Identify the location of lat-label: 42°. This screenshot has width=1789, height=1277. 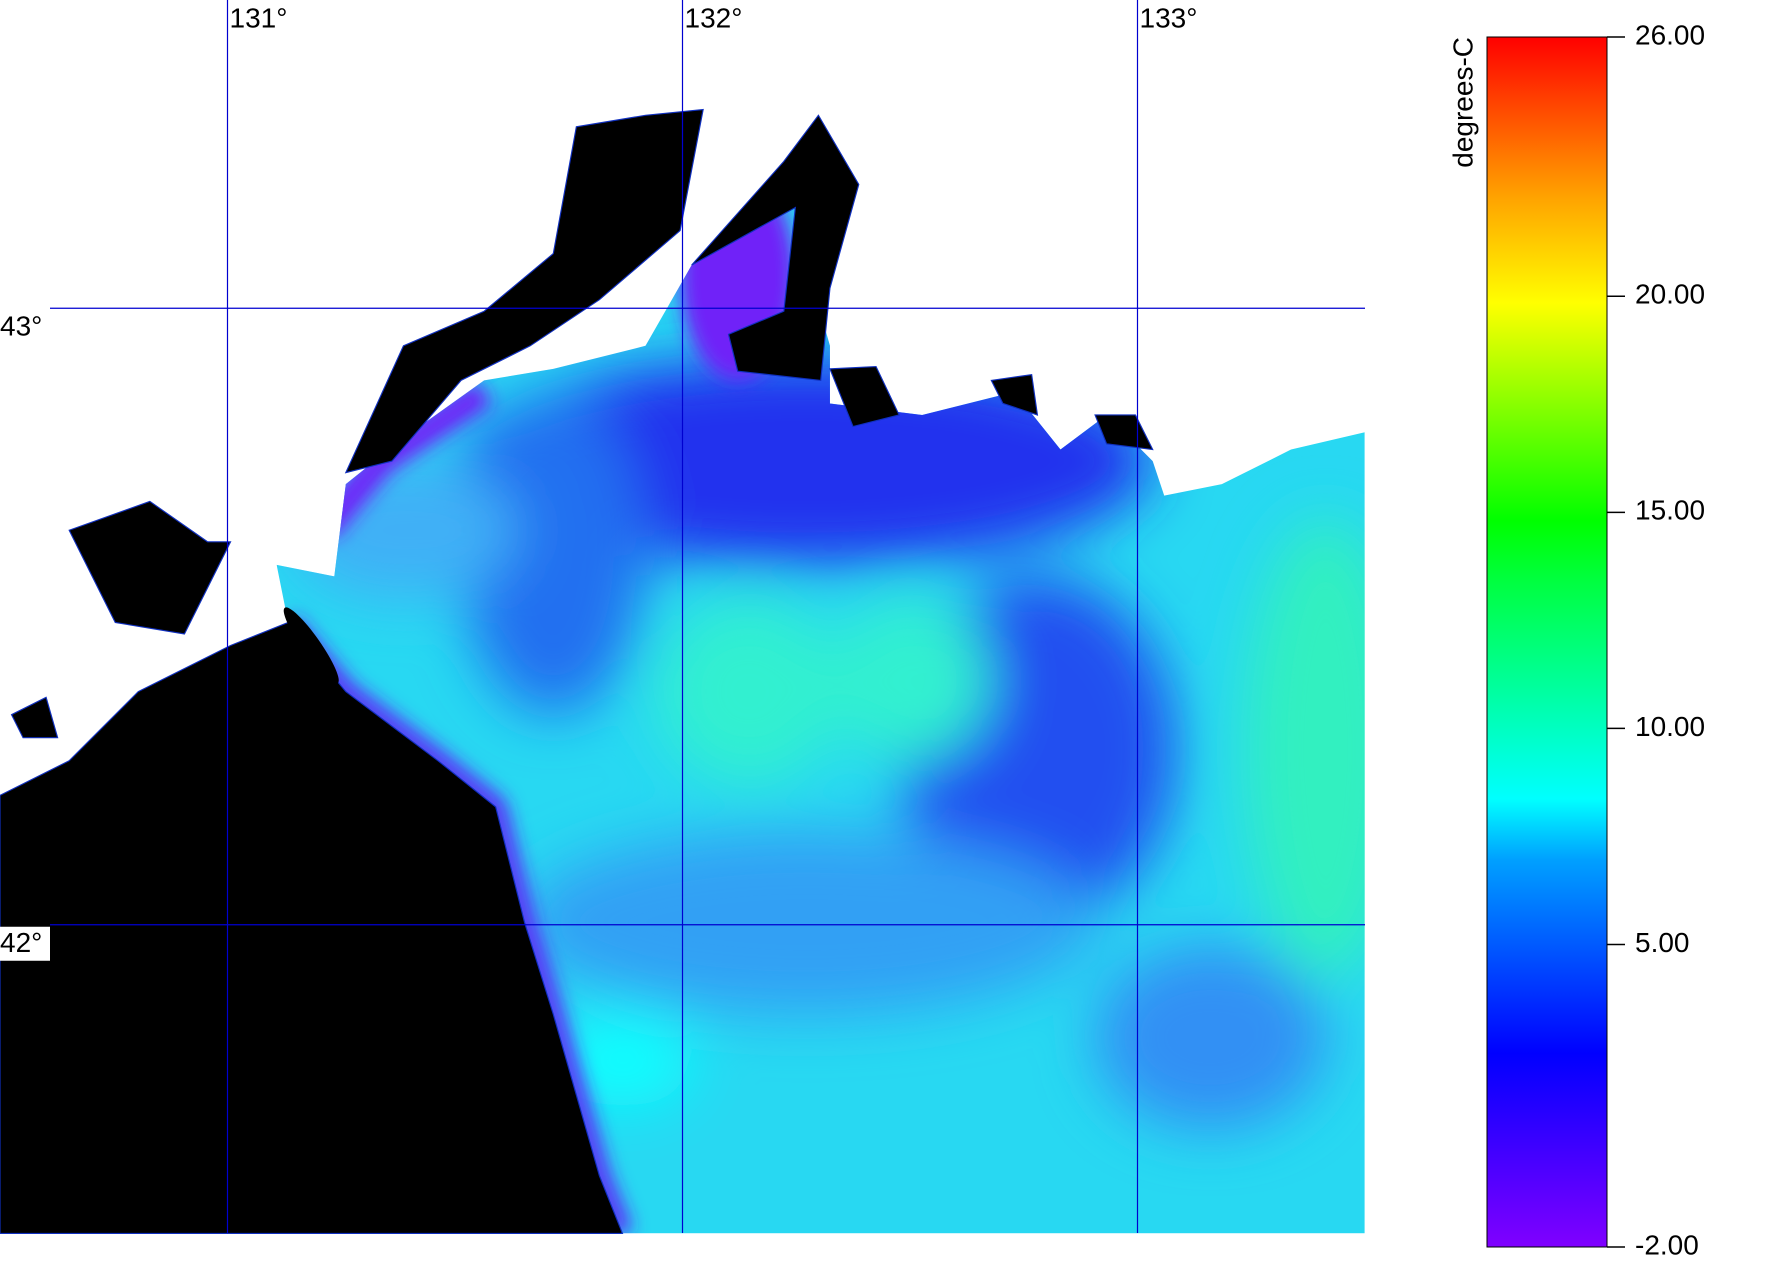
(21, 942).